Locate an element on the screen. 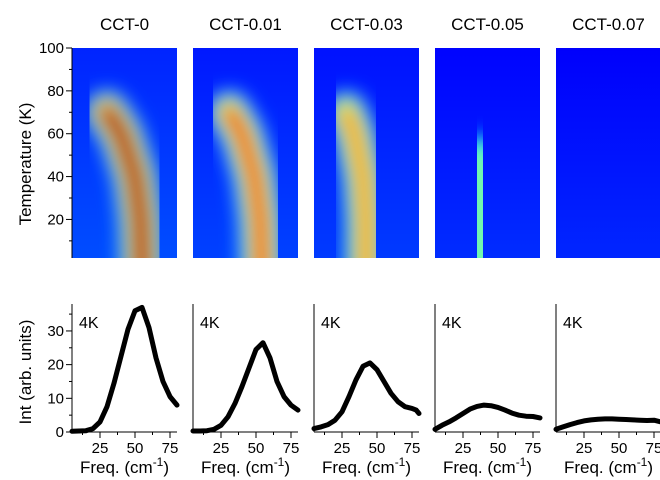 The height and width of the screenshot is (480, 660). panel-title-cct-0-05: CCT-0.05 is located at coordinates (487, 24).